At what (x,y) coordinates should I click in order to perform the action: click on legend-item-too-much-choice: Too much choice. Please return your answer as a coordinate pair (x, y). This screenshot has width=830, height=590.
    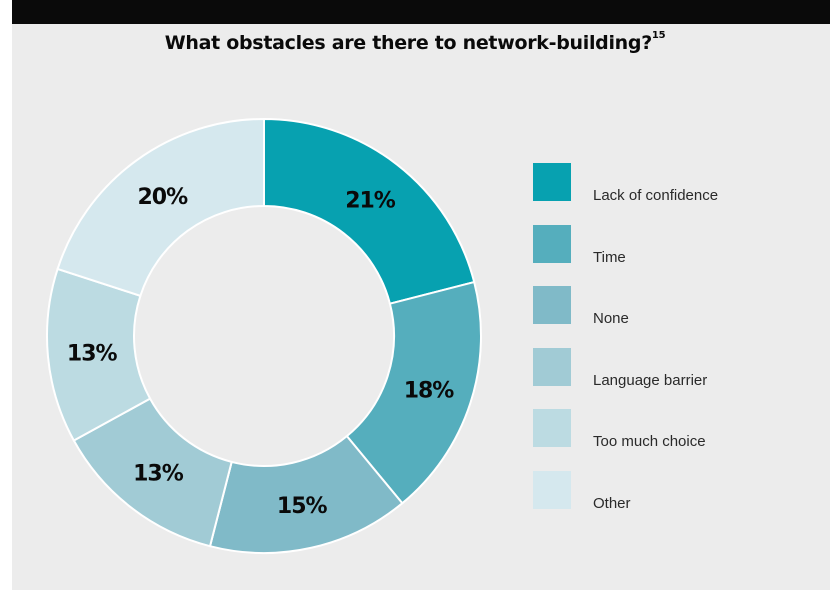
    Looking at the image, I should click on (663, 429).